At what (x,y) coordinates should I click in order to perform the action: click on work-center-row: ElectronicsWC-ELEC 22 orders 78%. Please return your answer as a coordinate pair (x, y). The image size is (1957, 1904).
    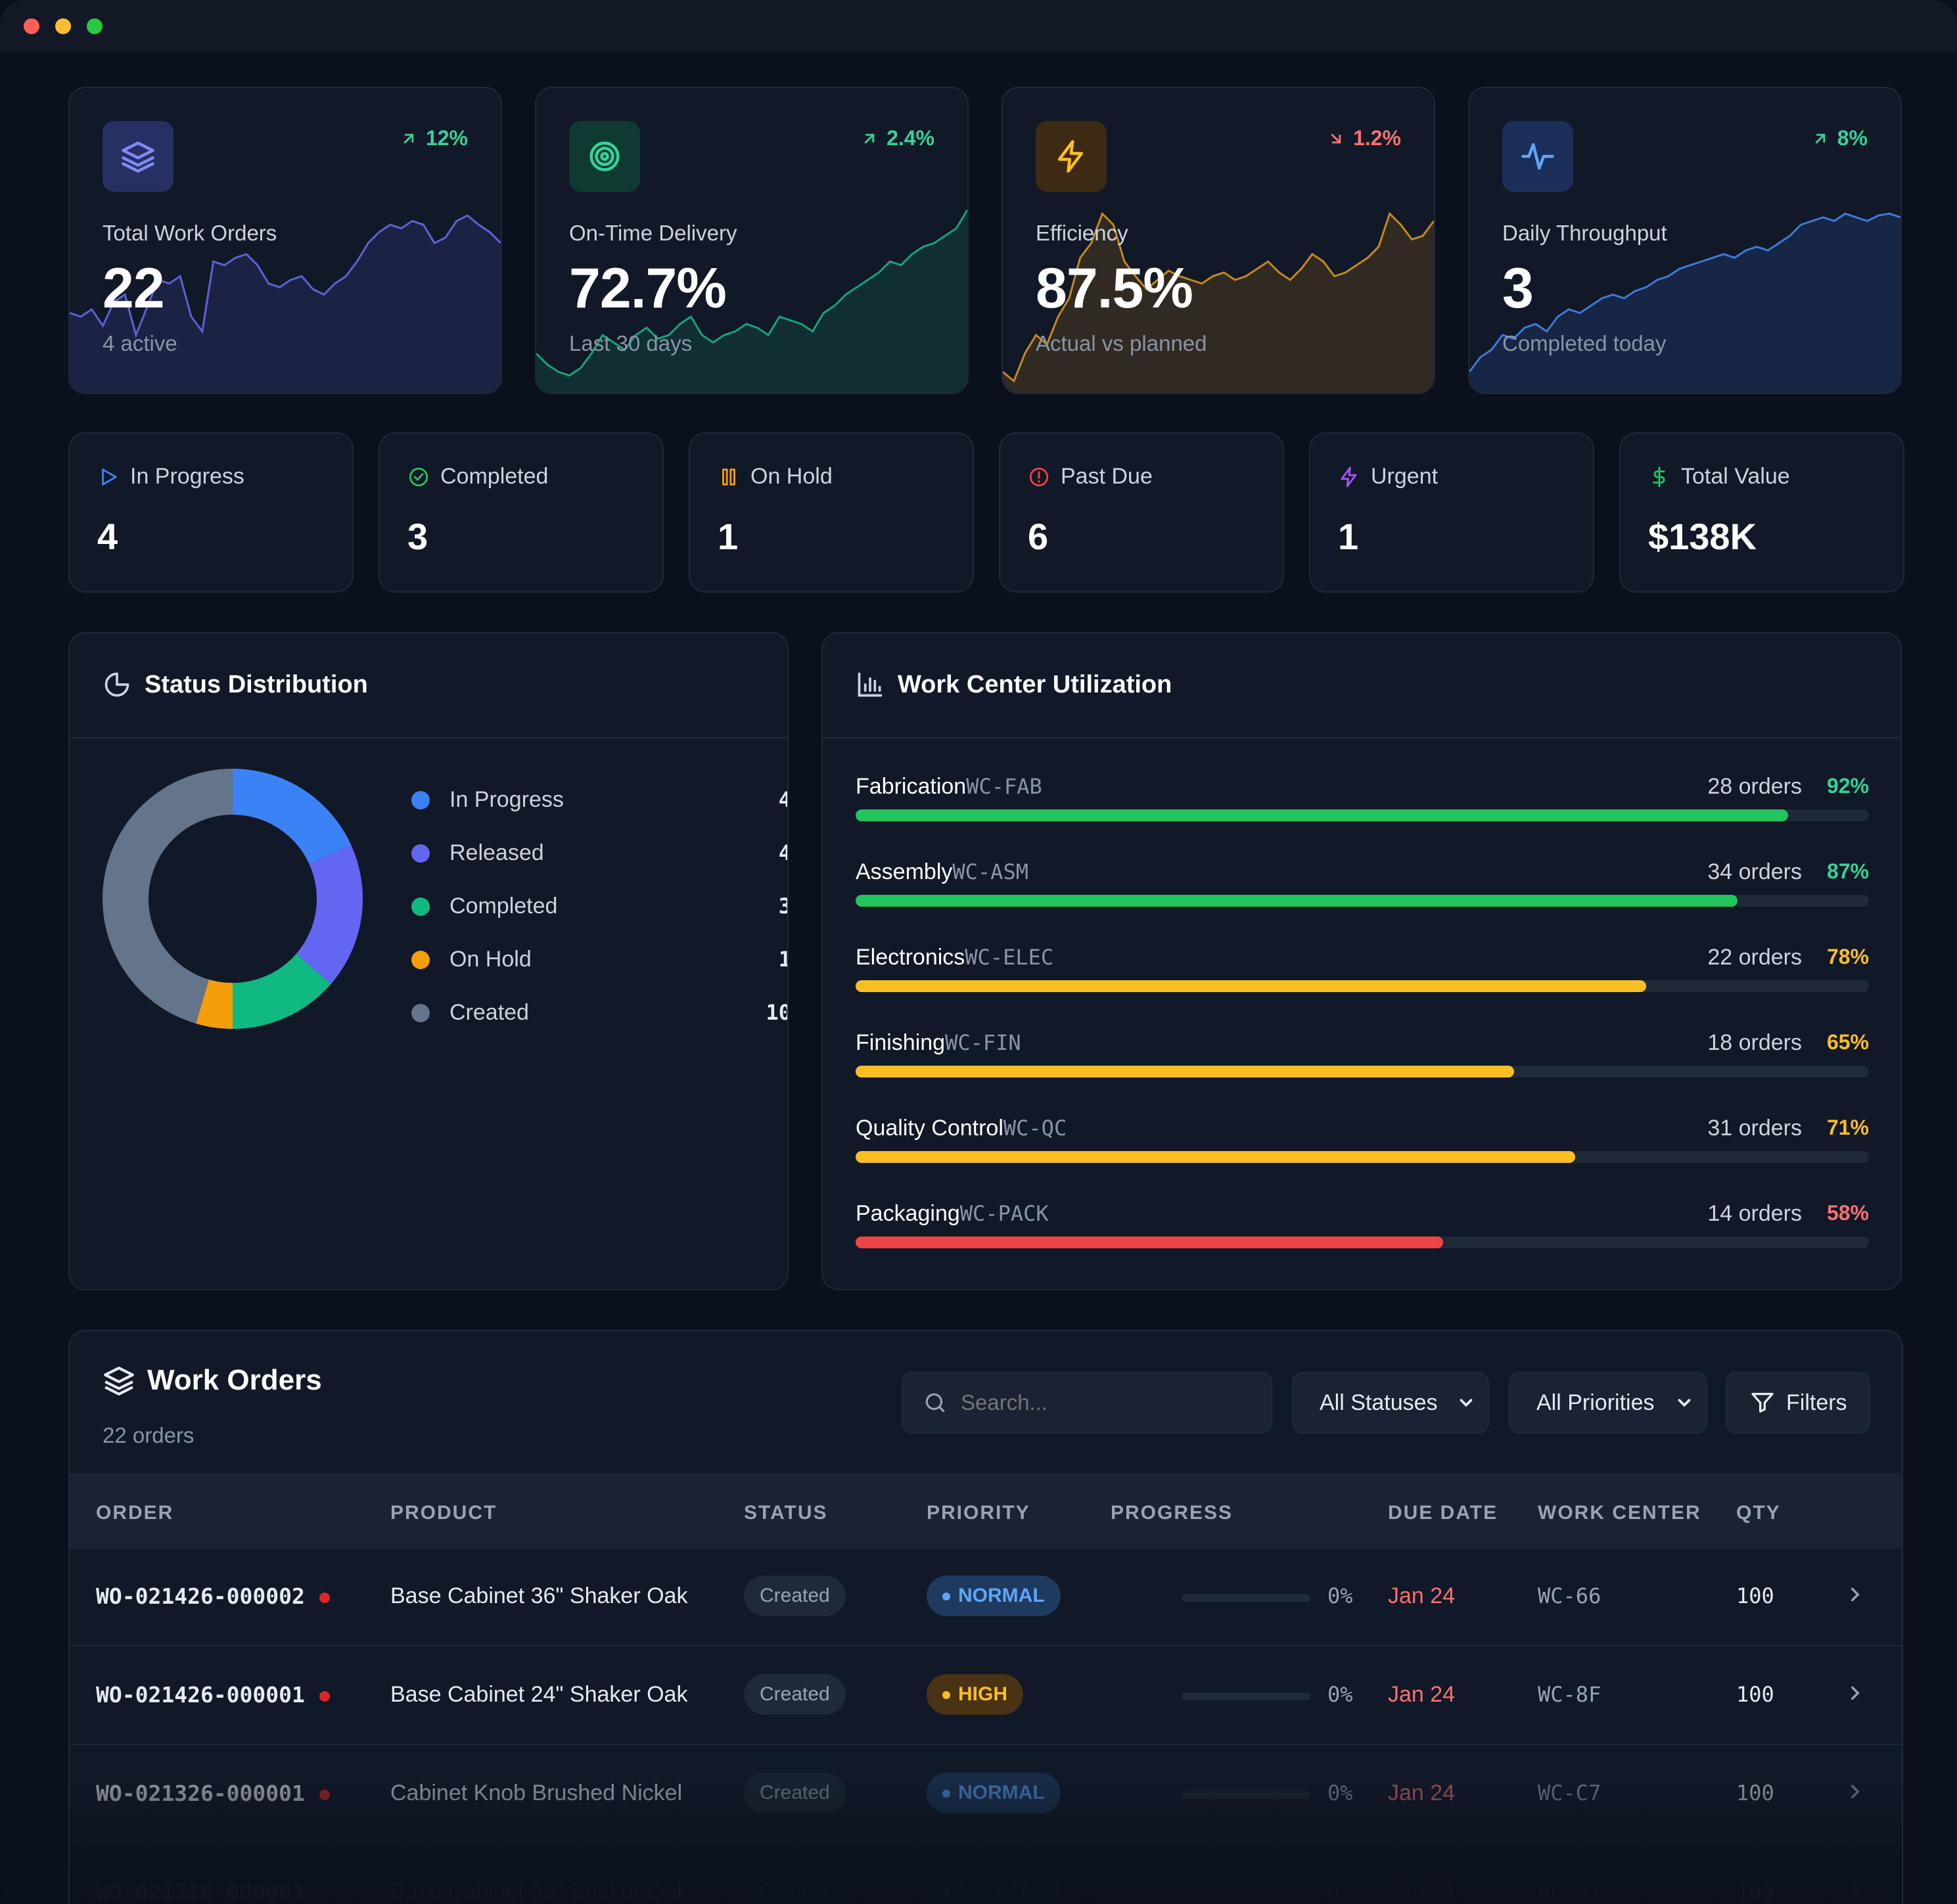
    Looking at the image, I should click on (1363, 984).